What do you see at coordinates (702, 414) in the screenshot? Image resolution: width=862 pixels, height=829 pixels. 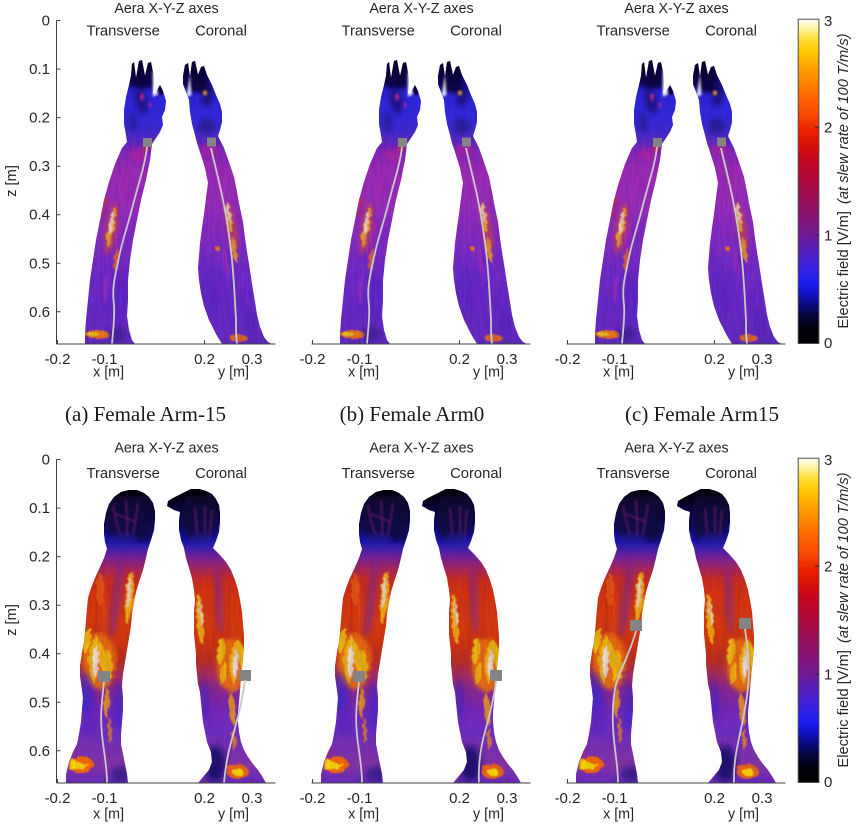 I see `svg-text: (c) Female Arm15` at bounding box center [702, 414].